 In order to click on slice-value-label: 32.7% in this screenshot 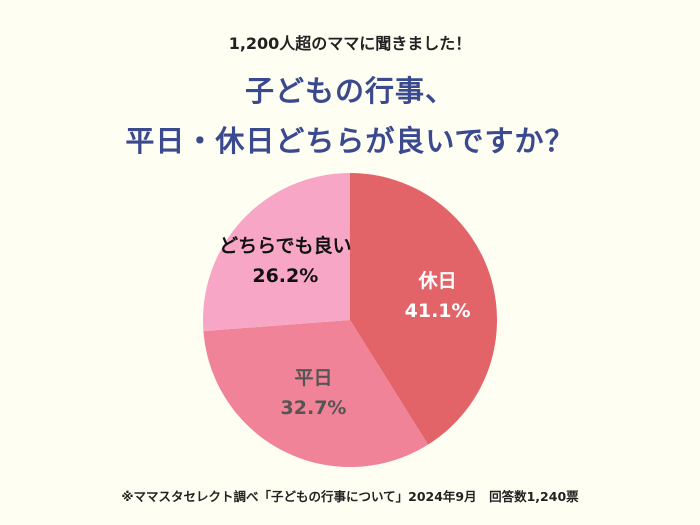, I will do `click(314, 408)`.